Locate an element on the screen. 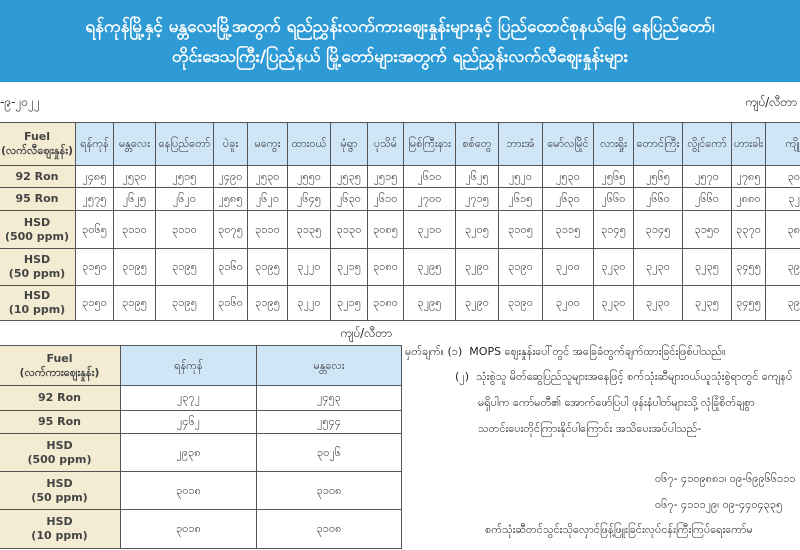  price-cell: ၂၅၁၅ is located at coordinates (385, 176).